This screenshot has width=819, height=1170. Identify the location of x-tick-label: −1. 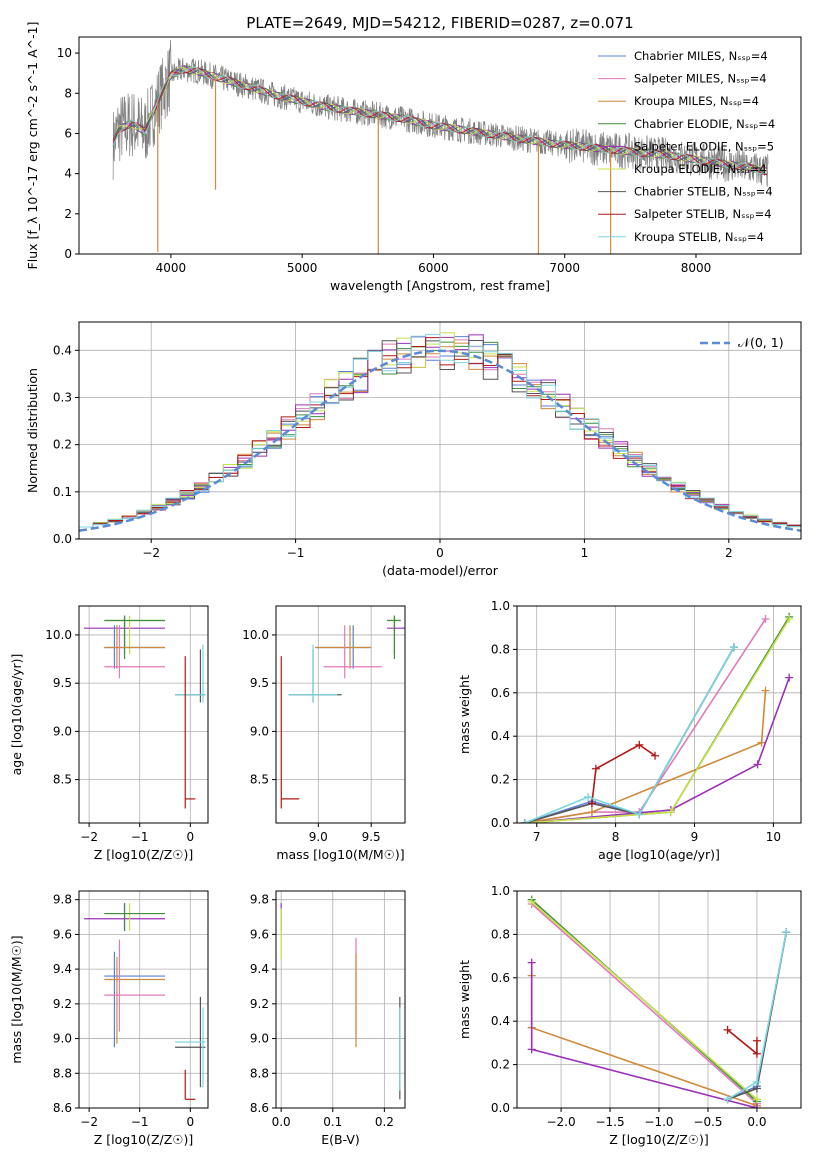
(140, 1122).